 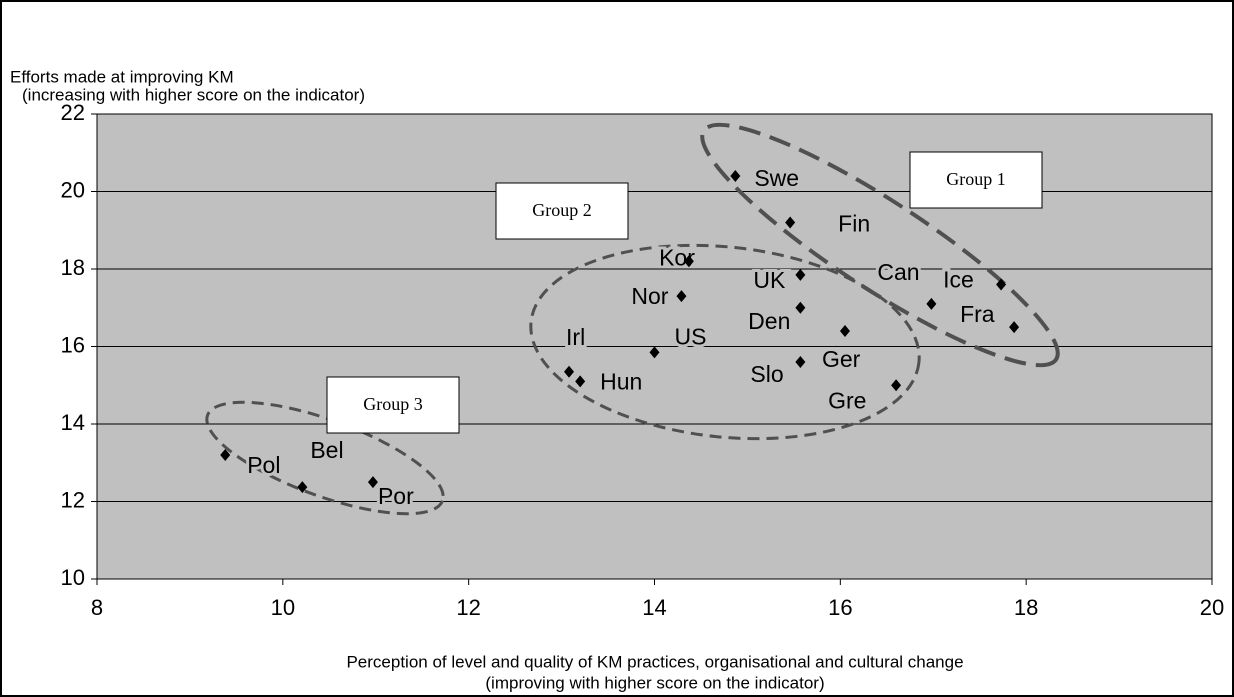 I want to click on annotation: Group 1, so click(x=976, y=179).